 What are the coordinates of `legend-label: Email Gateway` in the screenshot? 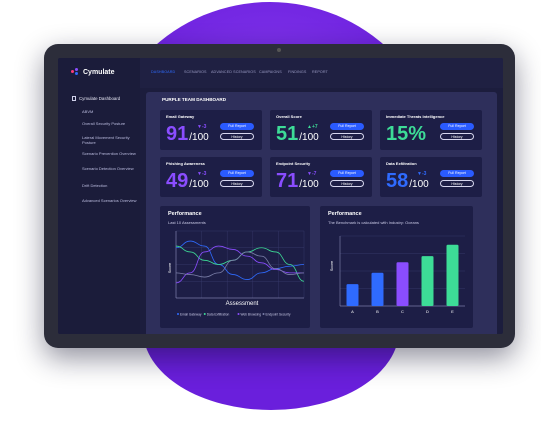 It's located at (191, 314).